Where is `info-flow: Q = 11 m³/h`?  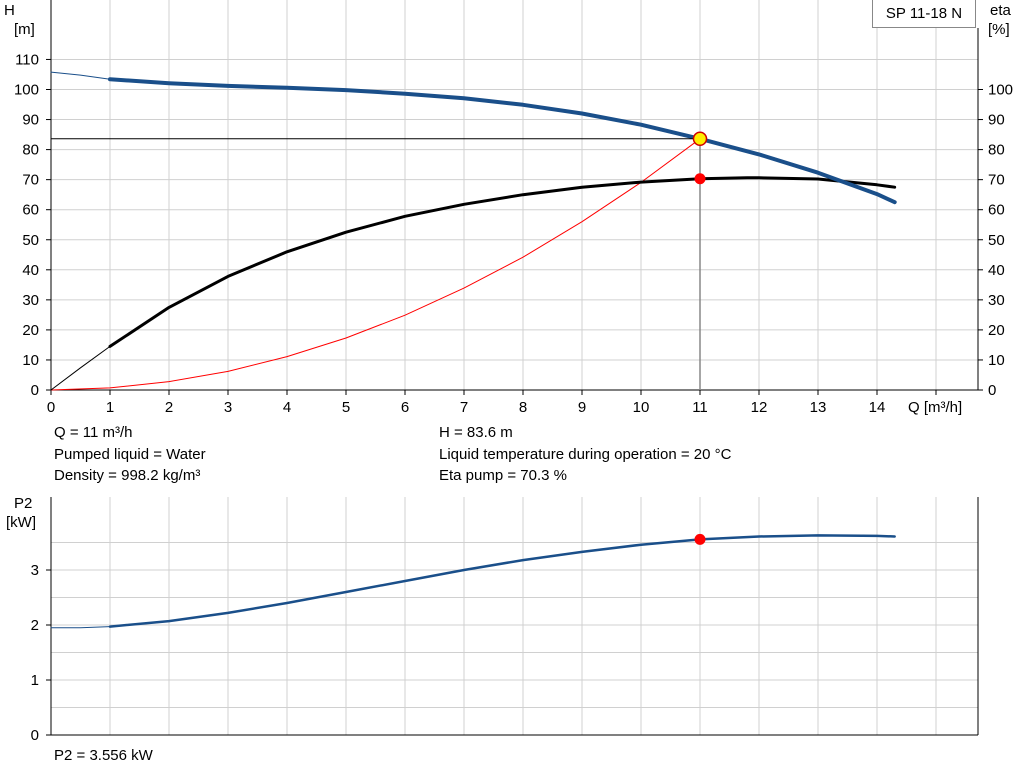 info-flow: Q = 11 m³/h is located at coordinates (93, 432).